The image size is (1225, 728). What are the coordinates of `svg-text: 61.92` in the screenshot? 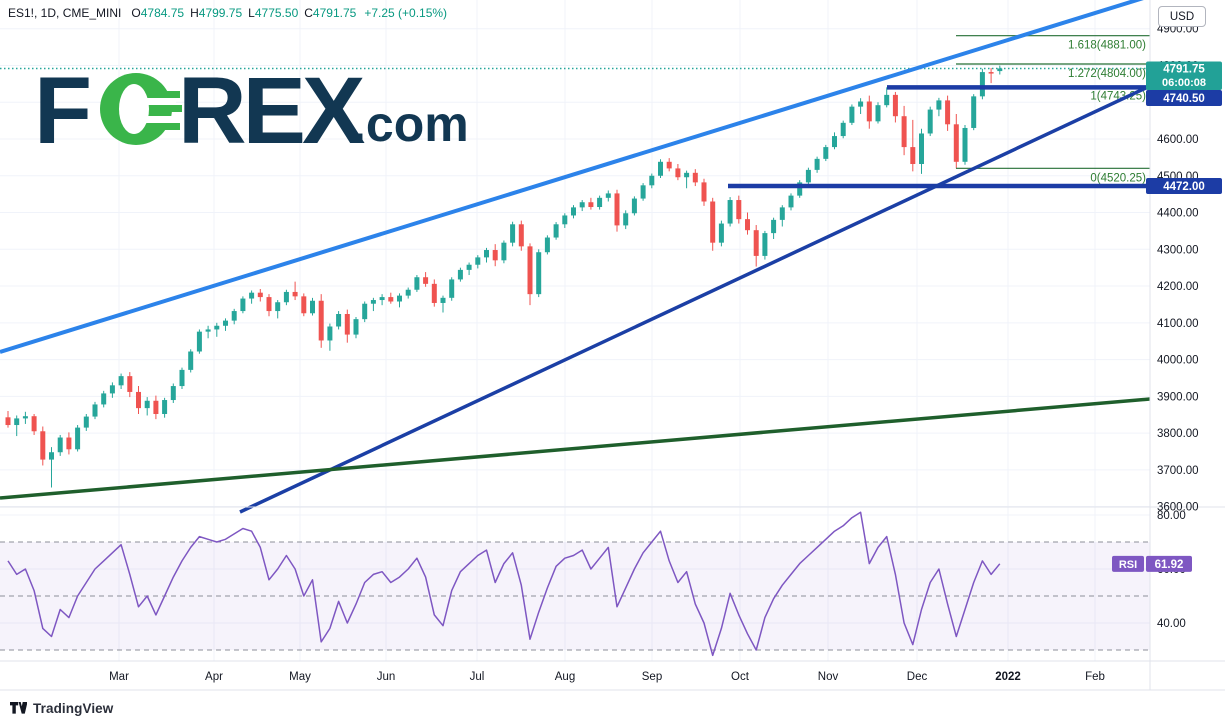 It's located at (1169, 565).